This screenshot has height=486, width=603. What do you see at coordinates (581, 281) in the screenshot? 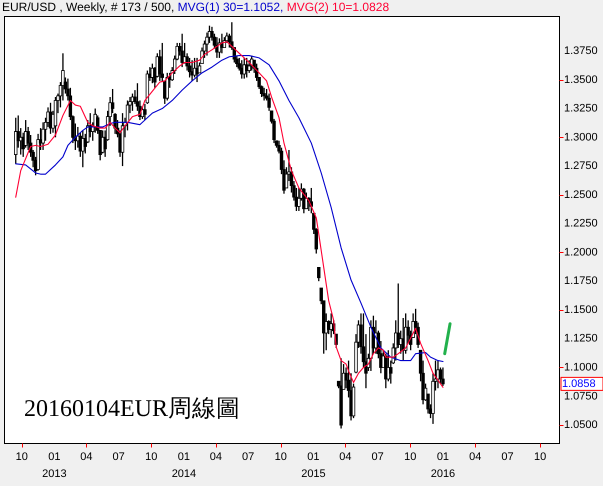
I see `y-tick-label: 1.1750` at bounding box center [581, 281].